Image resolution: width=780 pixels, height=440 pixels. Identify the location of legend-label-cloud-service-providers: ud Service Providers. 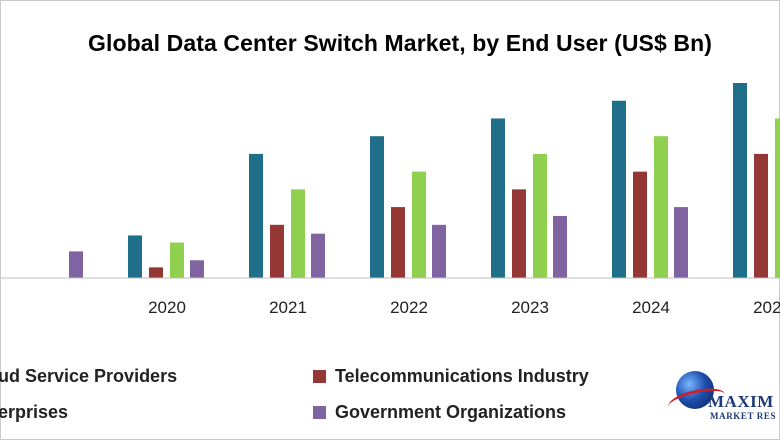
(89, 376).